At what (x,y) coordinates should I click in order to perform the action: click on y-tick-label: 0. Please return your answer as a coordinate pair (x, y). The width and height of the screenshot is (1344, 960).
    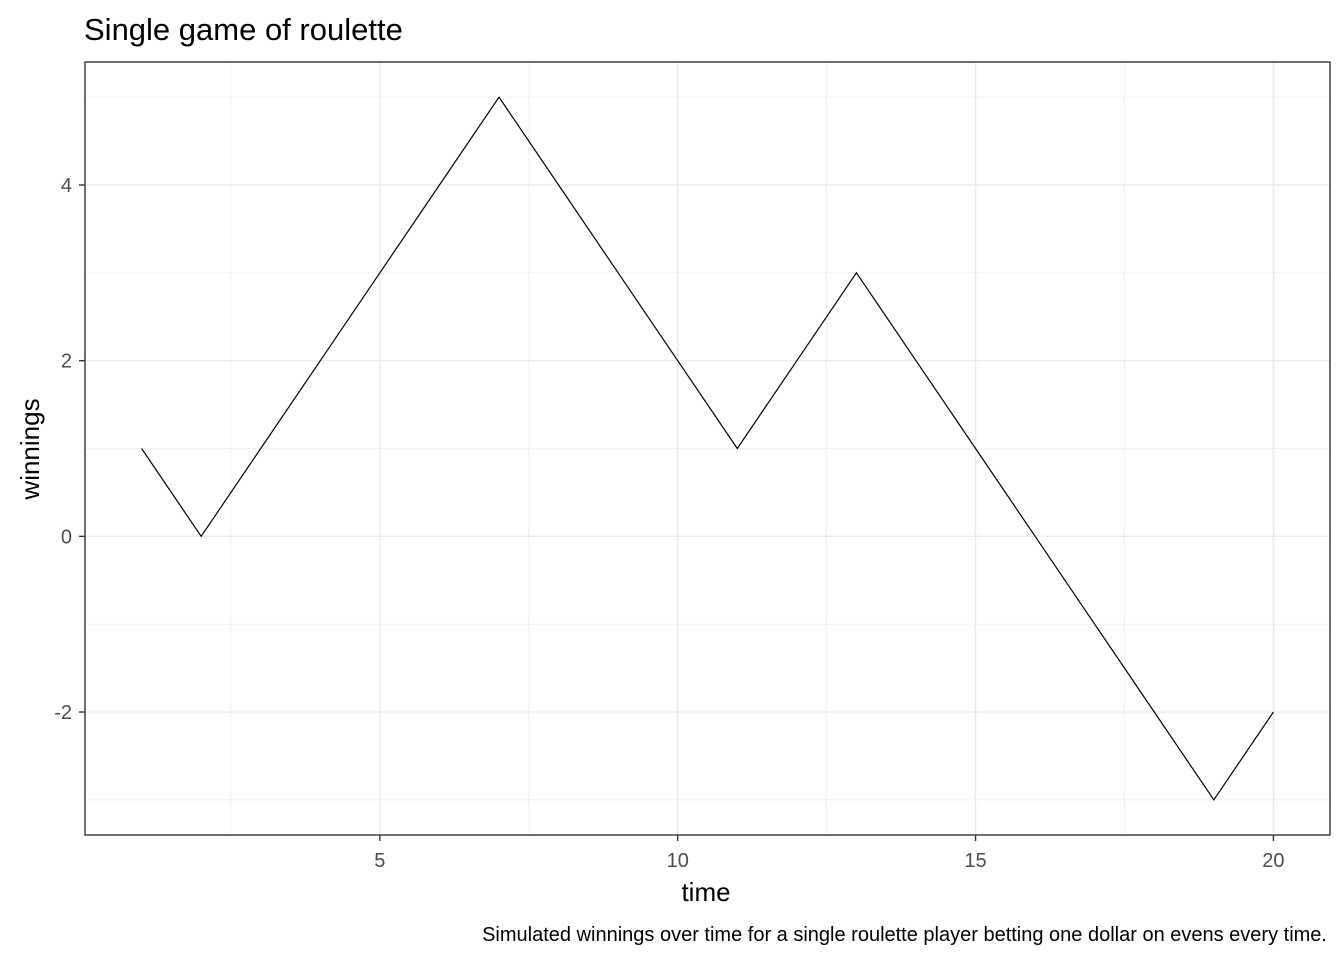
    Looking at the image, I should click on (66, 537).